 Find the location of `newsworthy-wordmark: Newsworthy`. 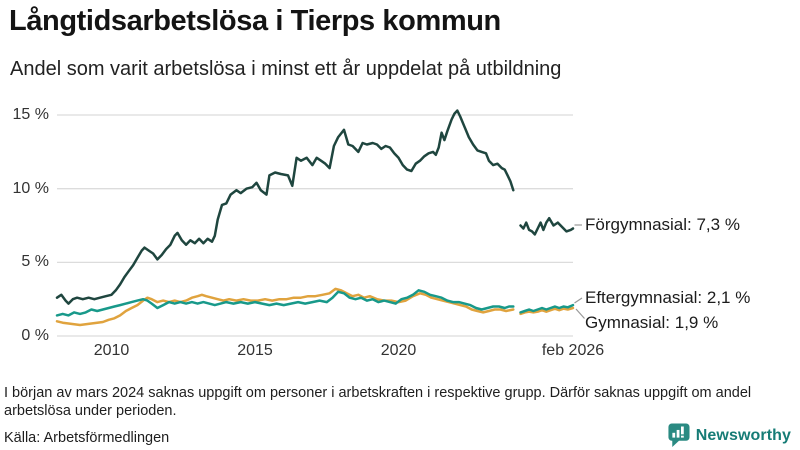

newsworthy-wordmark: Newsworthy is located at coordinates (743, 435).